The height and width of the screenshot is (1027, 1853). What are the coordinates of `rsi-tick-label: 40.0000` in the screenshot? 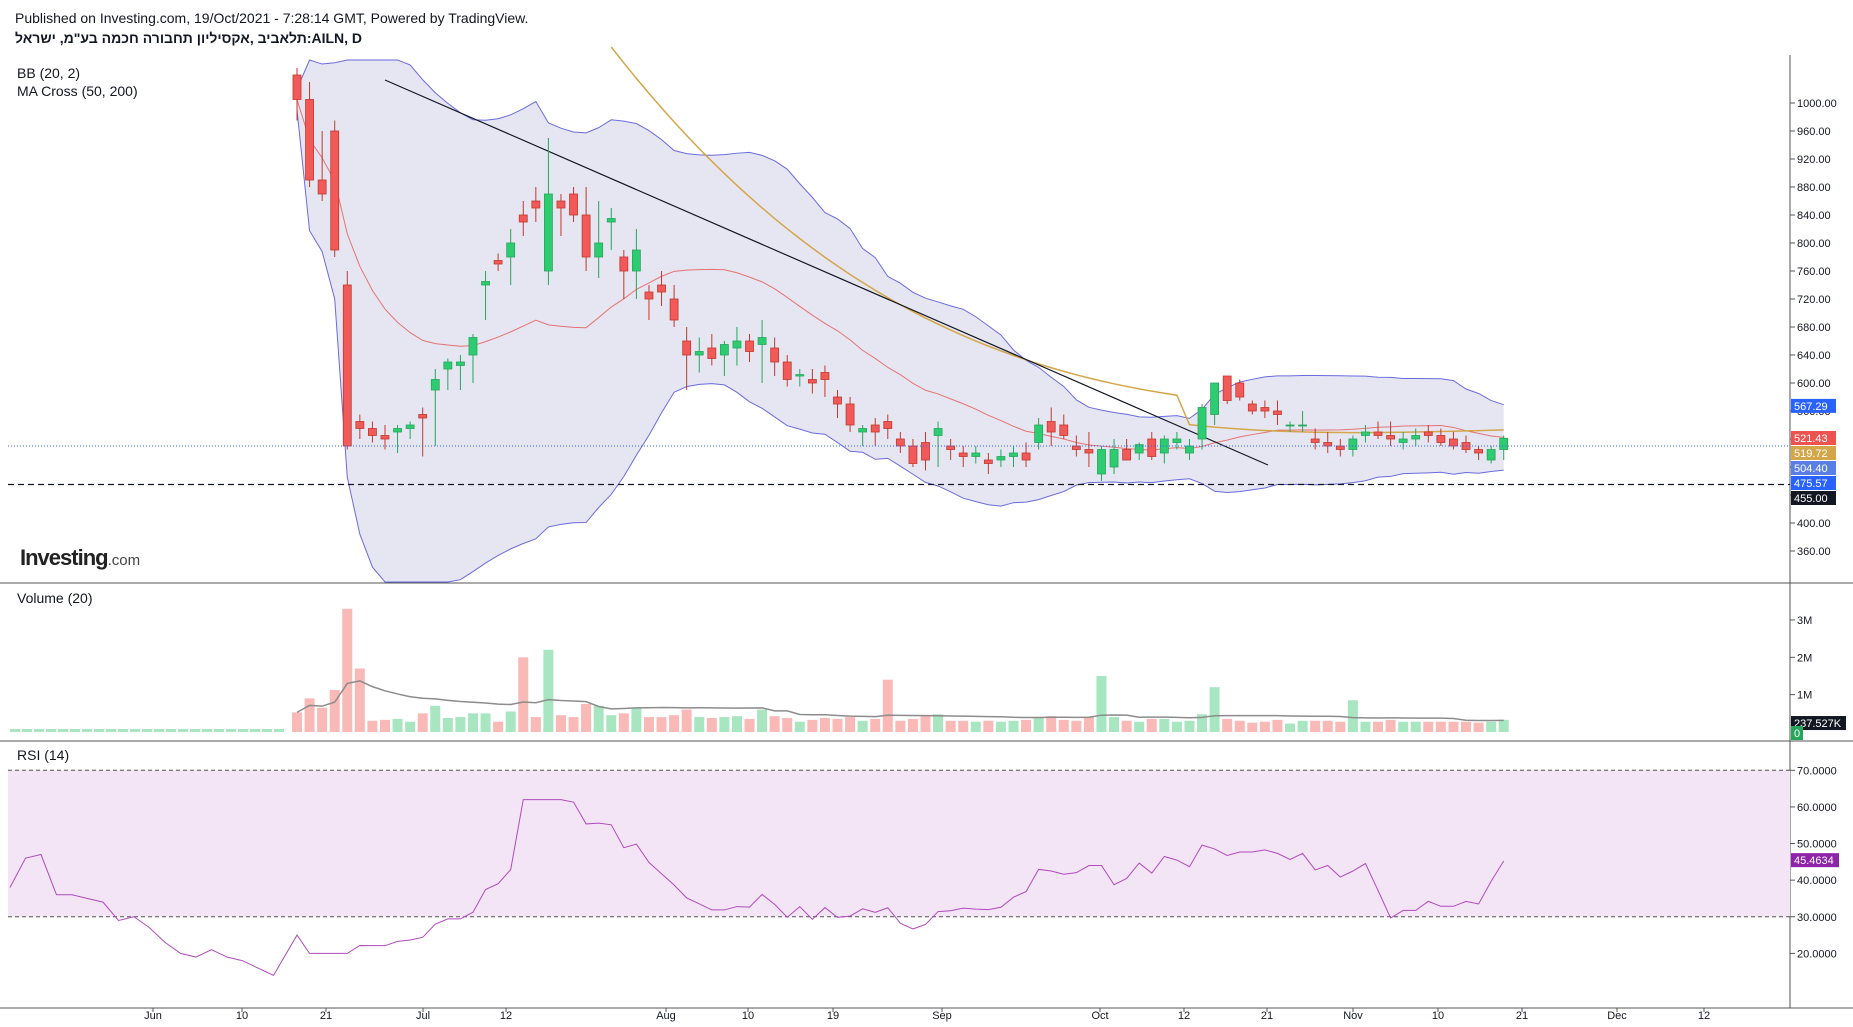 It's located at (1817, 881).